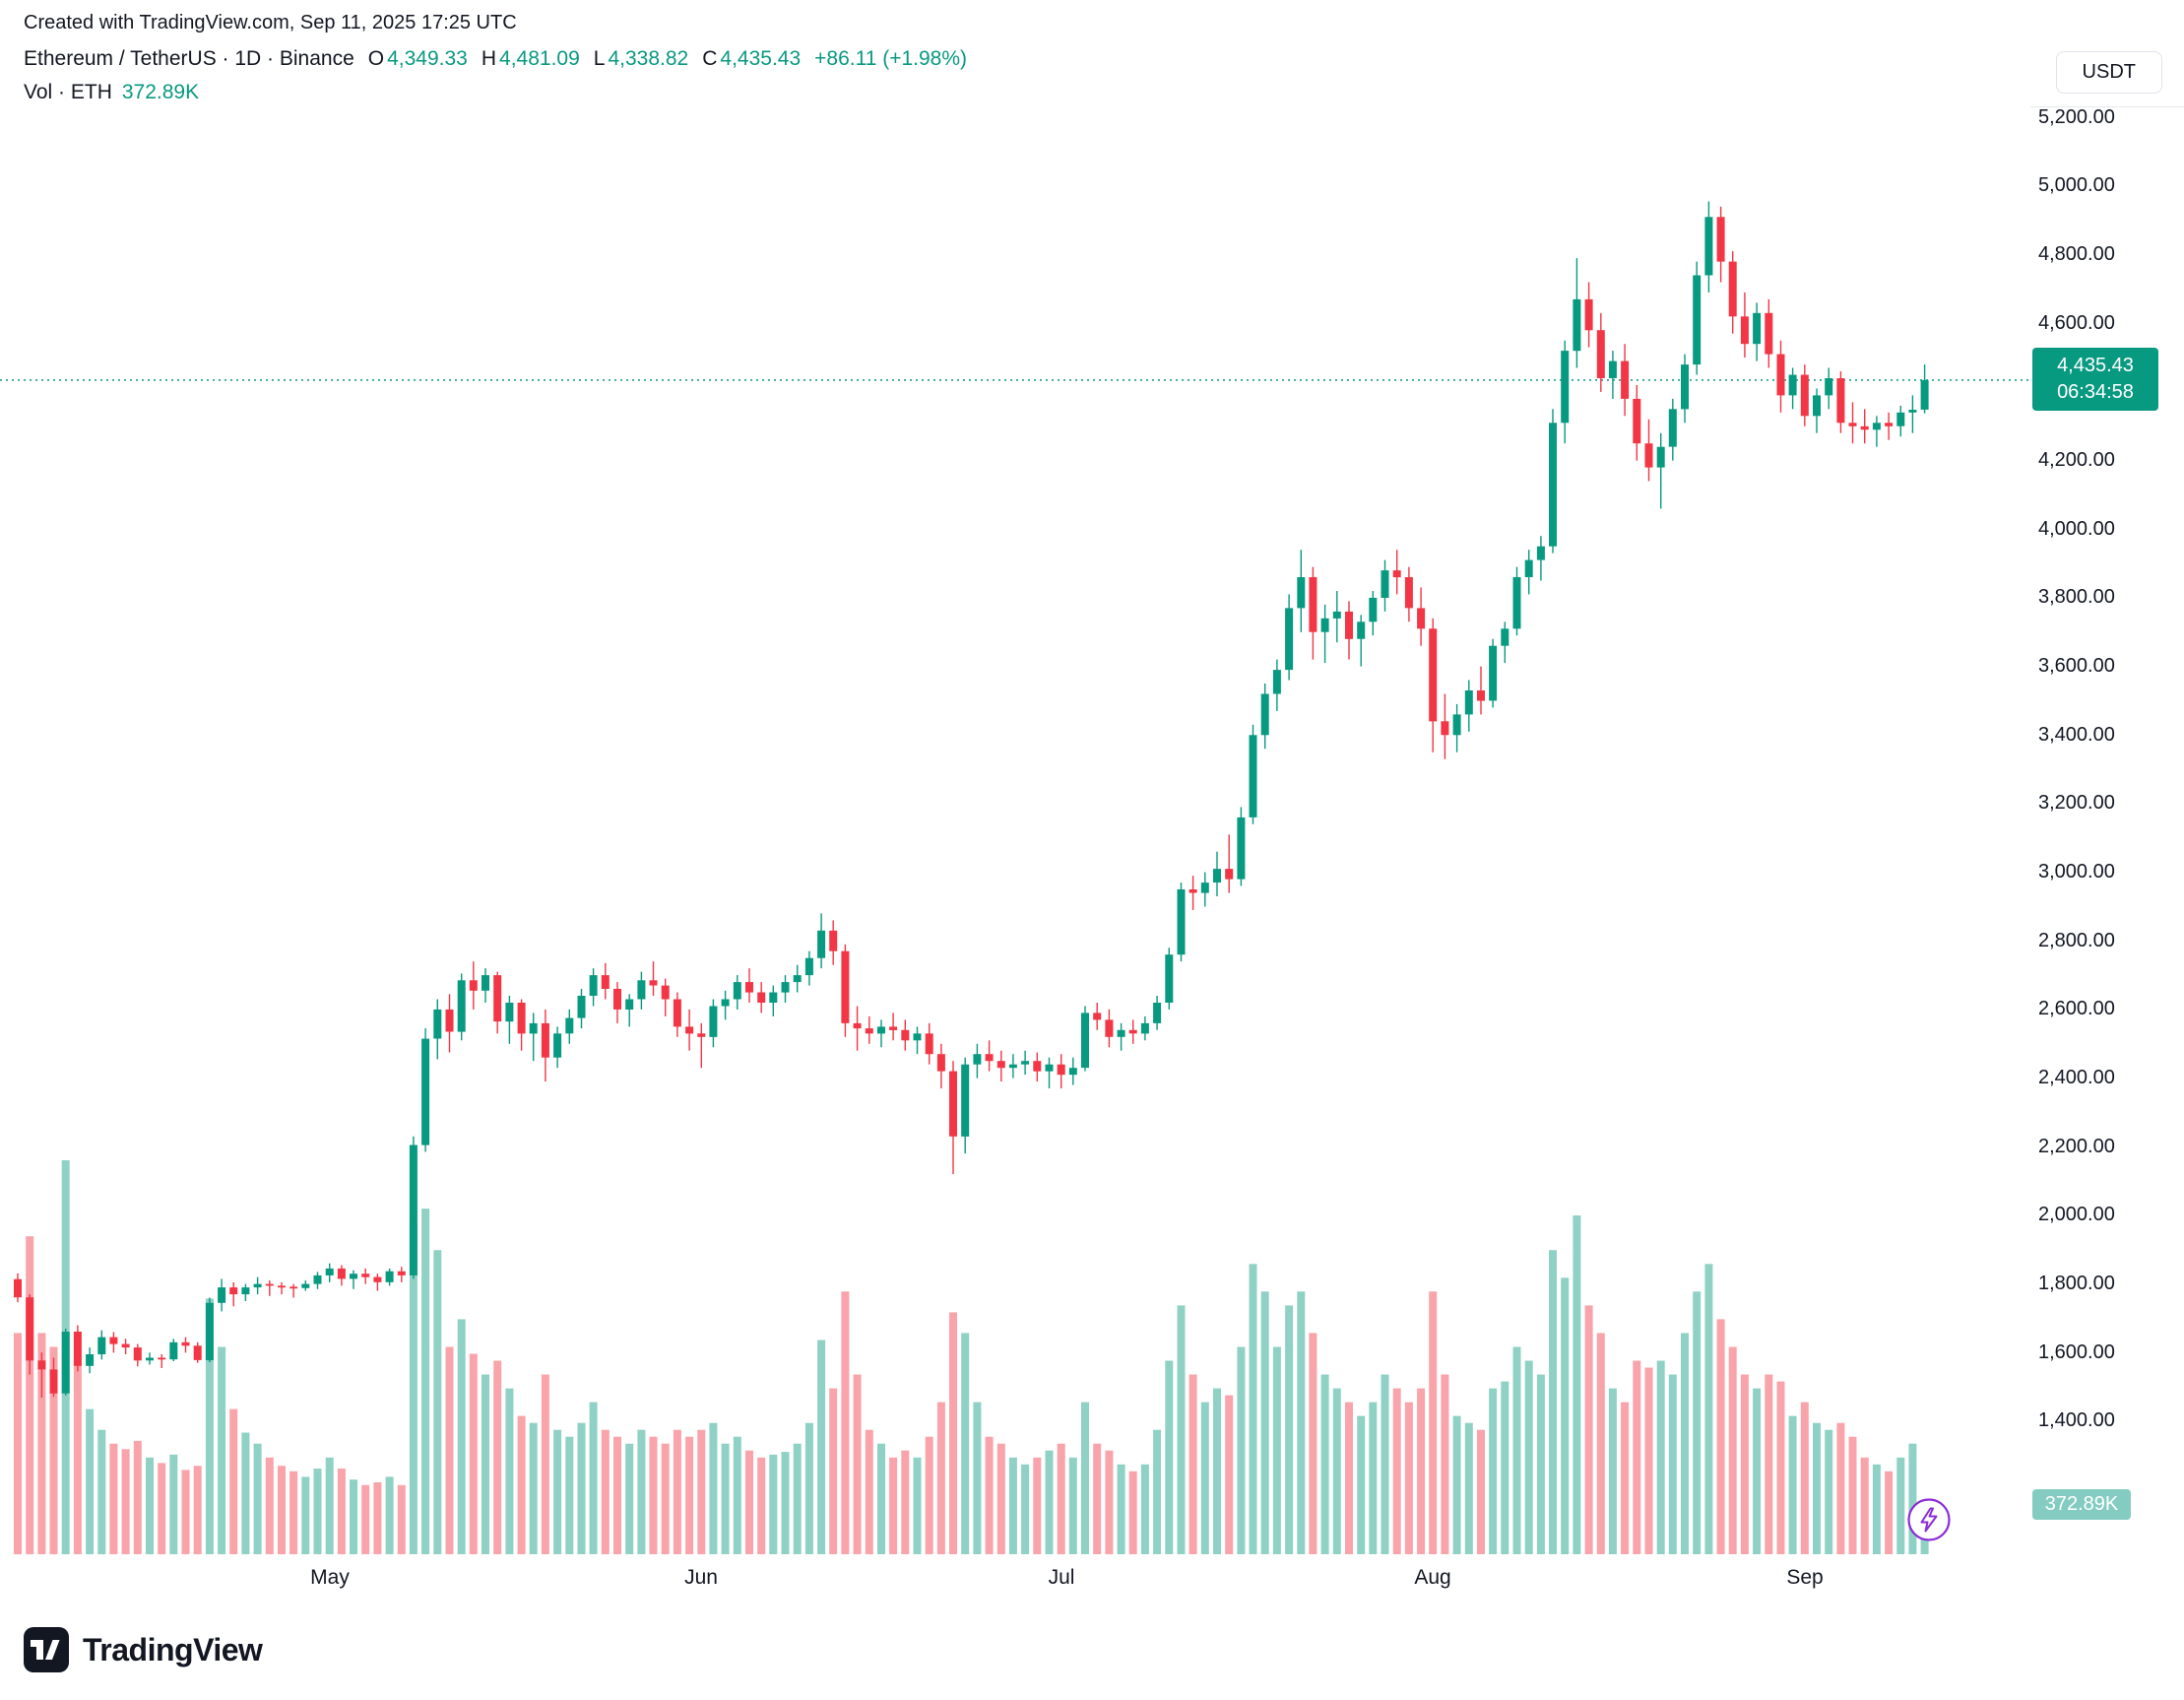 The width and height of the screenshot is (2184, 1700). I want to click on price-tick-label: 3,000.00, so click(2076, 872).